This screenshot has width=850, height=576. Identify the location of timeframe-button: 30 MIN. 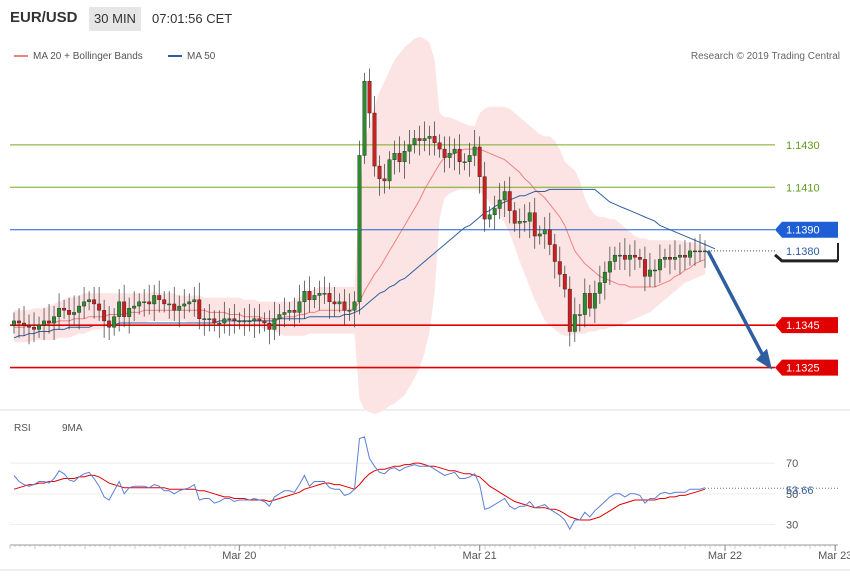
(115, 19).